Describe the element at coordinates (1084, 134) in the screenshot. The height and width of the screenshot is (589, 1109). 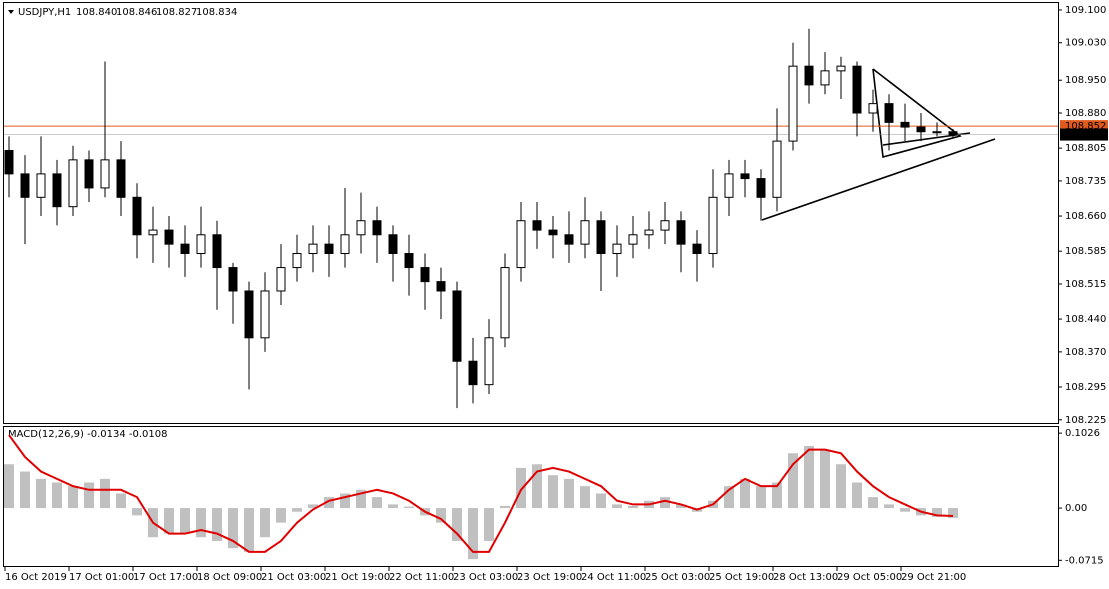
I see `last-price-box` at that location.